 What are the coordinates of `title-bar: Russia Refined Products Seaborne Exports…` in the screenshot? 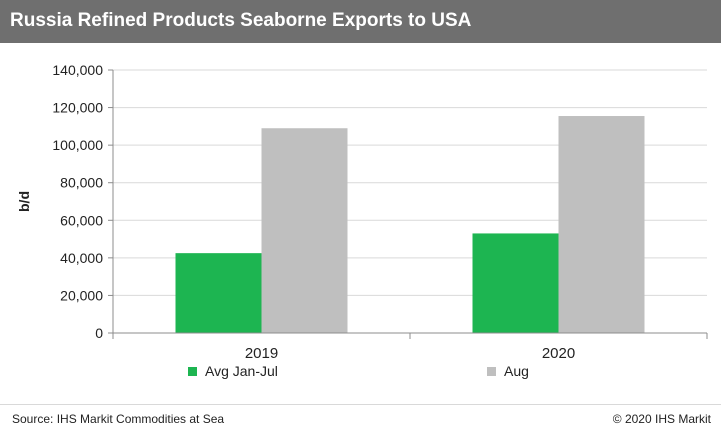 It's located at (360, 21).